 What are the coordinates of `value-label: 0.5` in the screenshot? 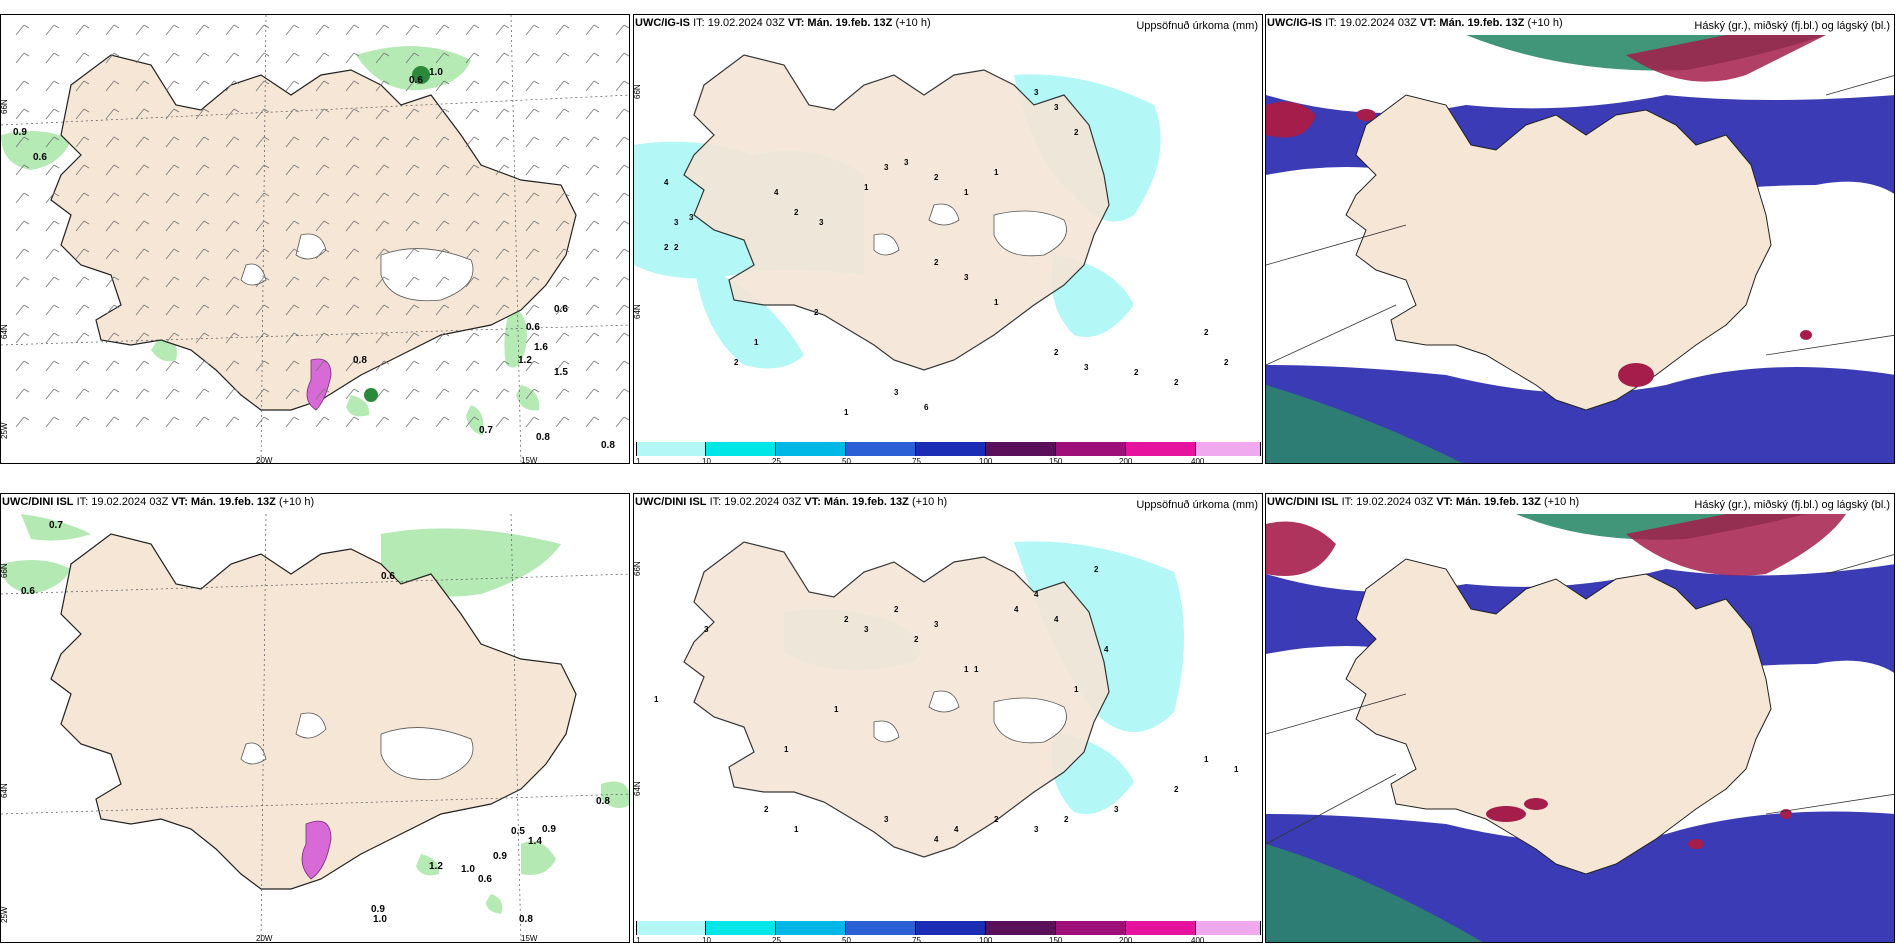 It's located at (518, 831).